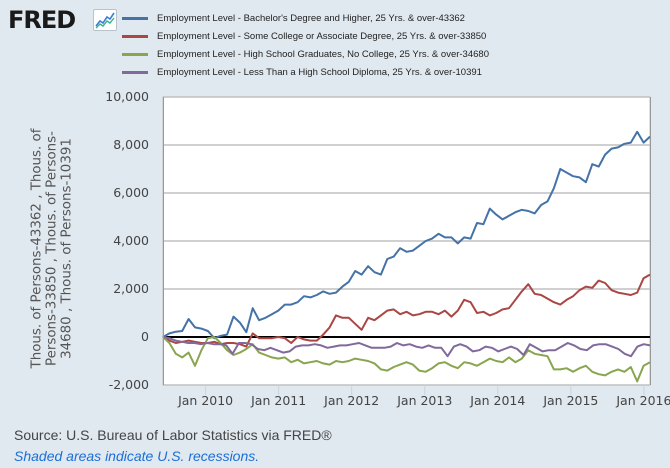 The image size is (670, 468). I want to click on recession-note: Shaded areas indicate U.S. recessions., so click(137, 456).